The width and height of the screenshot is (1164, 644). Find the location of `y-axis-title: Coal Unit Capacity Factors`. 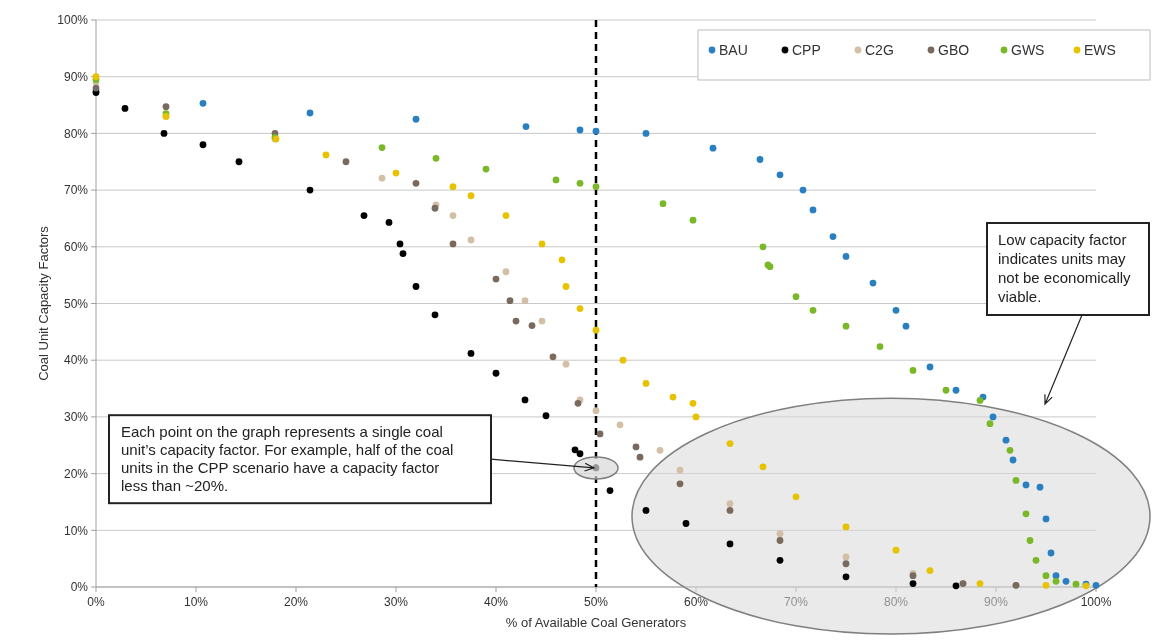

y-axis-title: Coal Unit Capacity Factors is located at coordinates (43, 303).